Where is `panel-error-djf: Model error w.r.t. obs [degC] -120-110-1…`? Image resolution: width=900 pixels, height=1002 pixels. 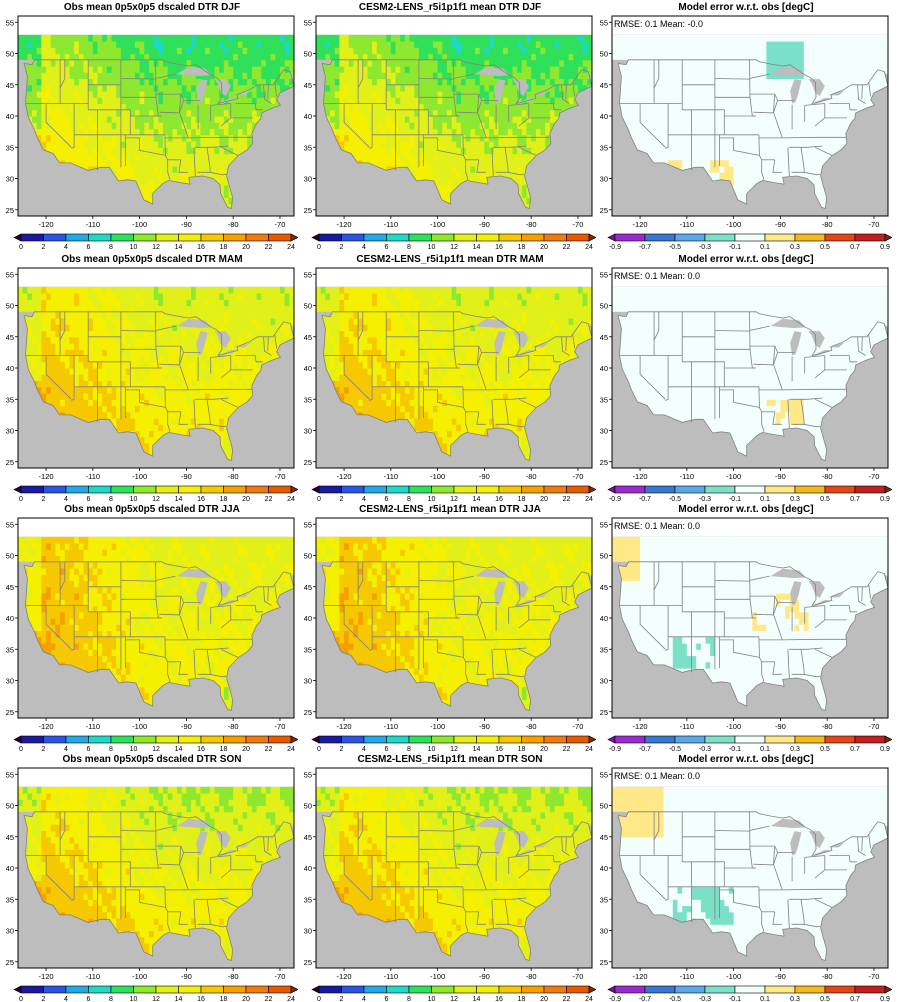
panel-error-djf: Model error w.r.t. obs [degC] -120-110-1… is located at coordinates (746, 125).